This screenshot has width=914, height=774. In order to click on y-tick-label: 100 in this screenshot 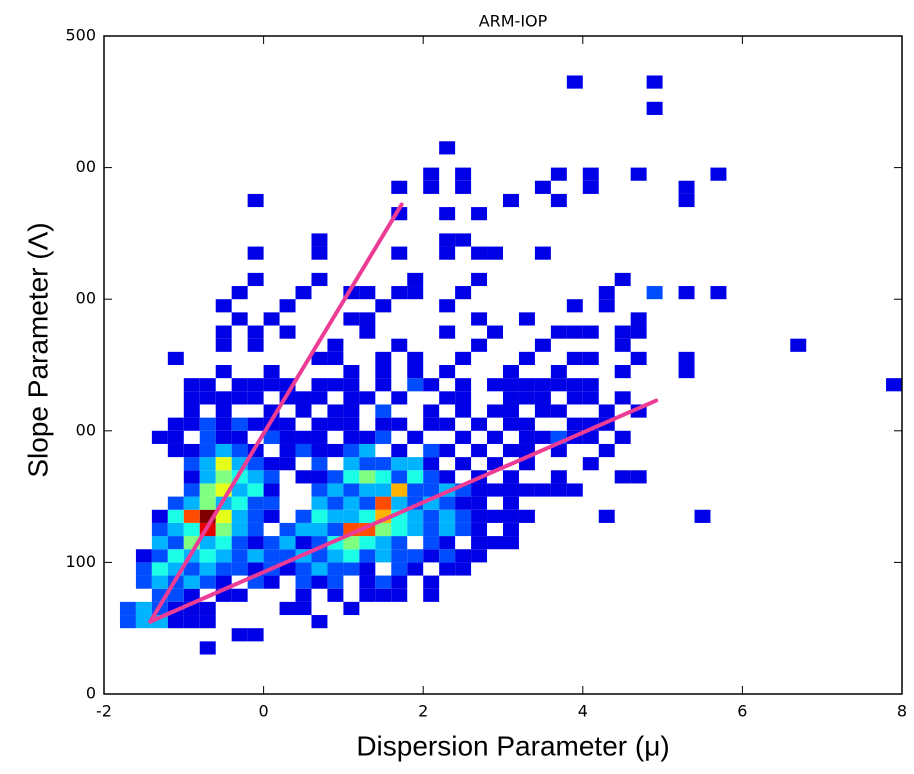, I will do `click(80, 561)`.